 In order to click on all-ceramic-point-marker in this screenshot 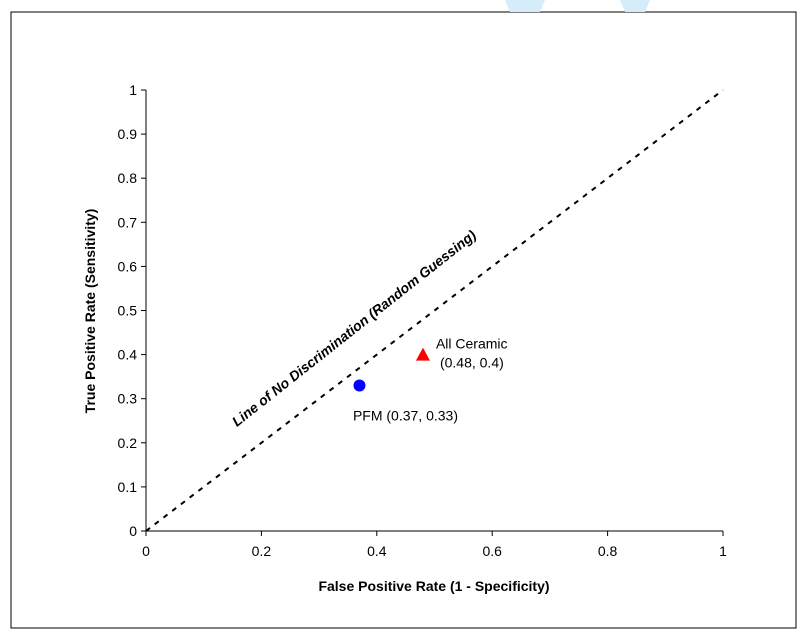, I will do `click(422, 354)`.